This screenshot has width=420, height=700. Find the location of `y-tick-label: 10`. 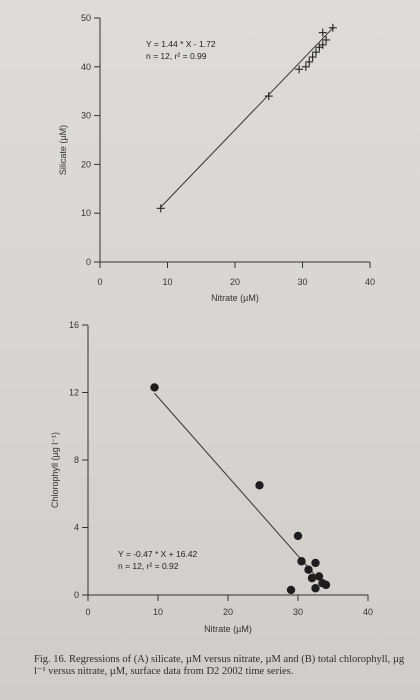

y-tick-label: 10 is located at coordinates (86, 213).